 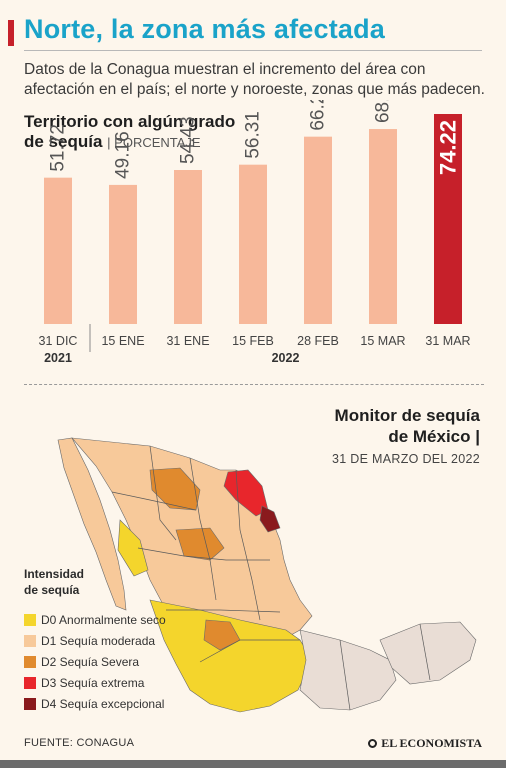 I want to click on legend-item-0: D0 Anormalmente seco, so click(x=95, y=619).